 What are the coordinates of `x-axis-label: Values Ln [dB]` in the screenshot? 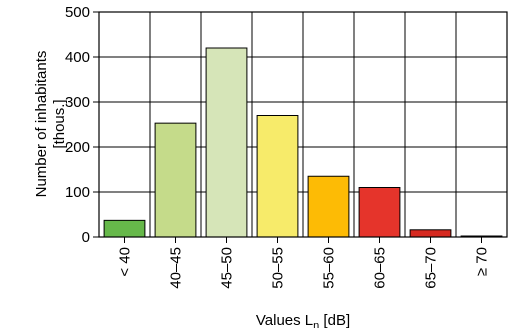 It's located at (303, 320).